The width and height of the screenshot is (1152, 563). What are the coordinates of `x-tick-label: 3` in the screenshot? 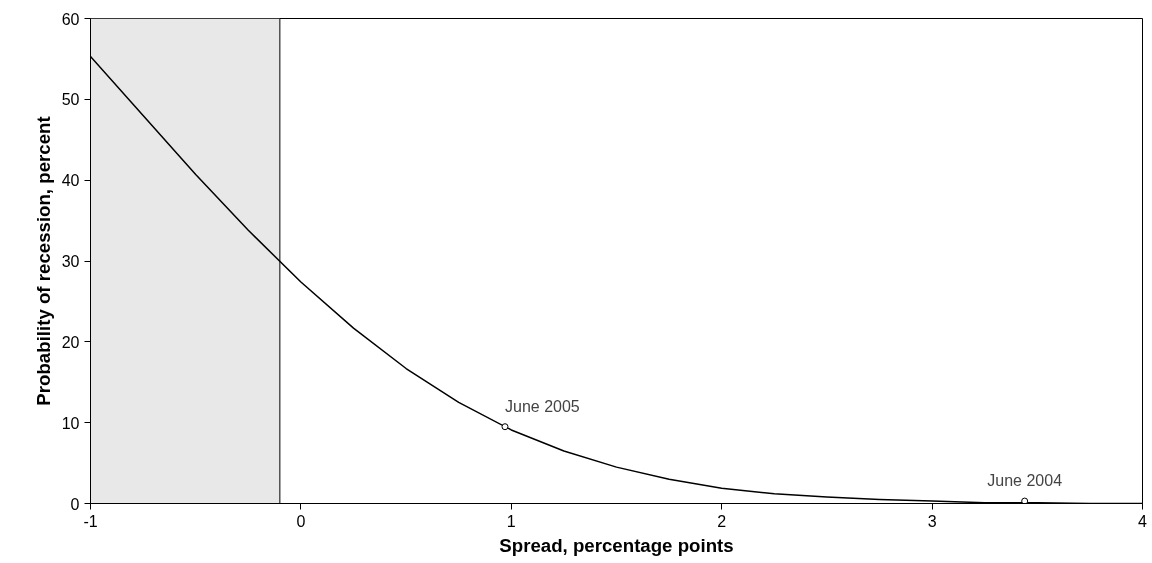 It's located at (932, 521).